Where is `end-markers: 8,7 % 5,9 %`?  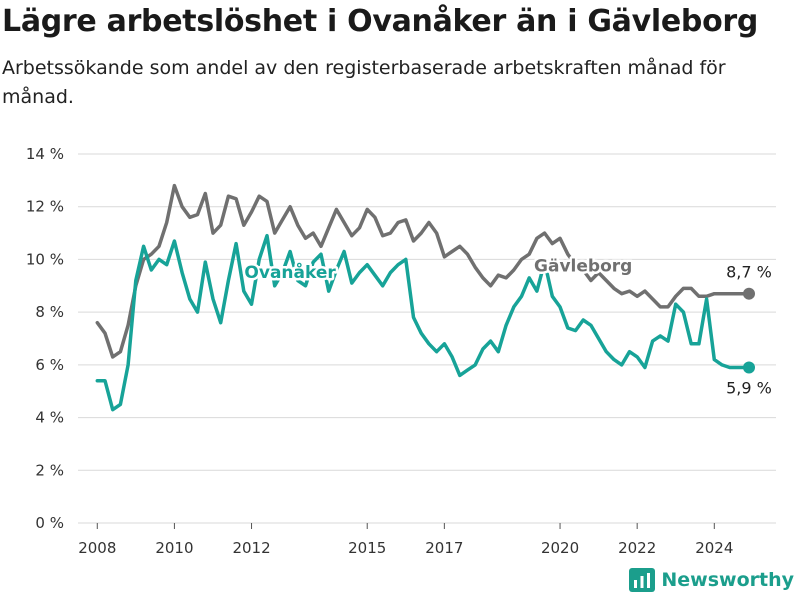 end-markers: 8,7 % 5,9 % is located at coordinates (749, 330).